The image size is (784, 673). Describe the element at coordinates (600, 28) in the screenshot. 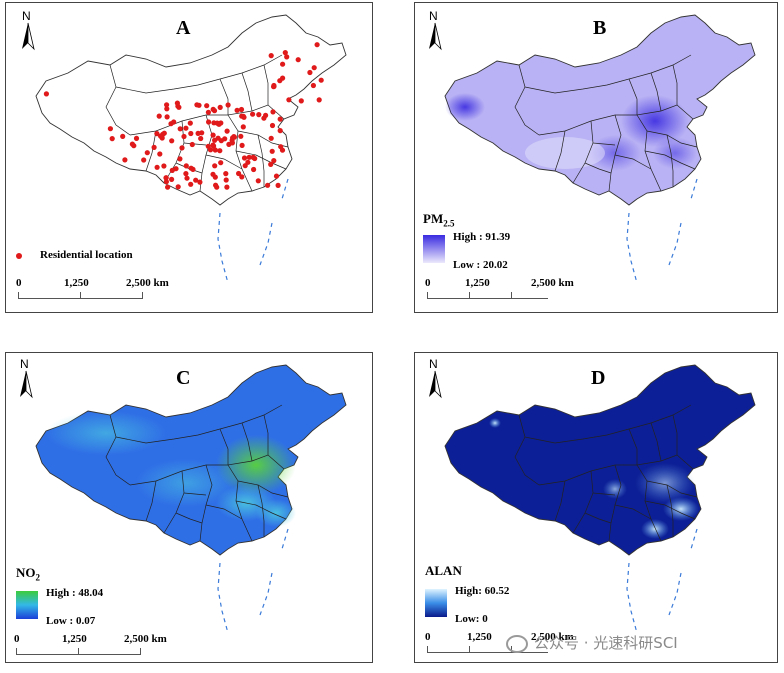

I see `panel-letter: B` at that location.